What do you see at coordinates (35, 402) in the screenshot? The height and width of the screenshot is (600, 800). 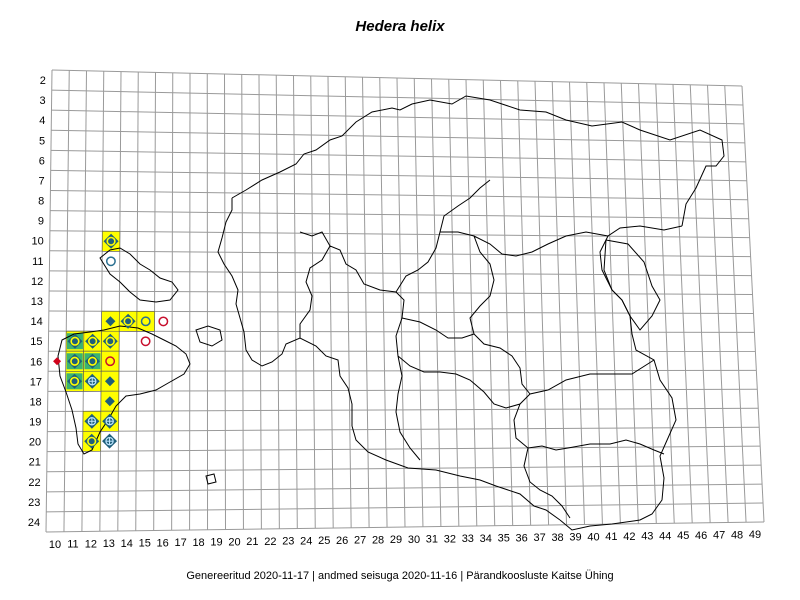 I see `row-label: 18` at bounding box center [35, 402].